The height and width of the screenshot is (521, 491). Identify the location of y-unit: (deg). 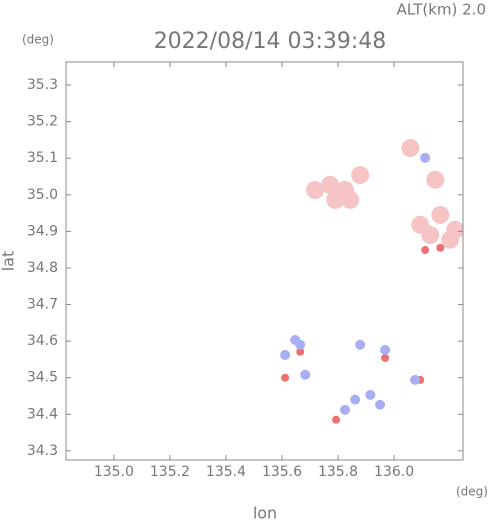
(38, 40).